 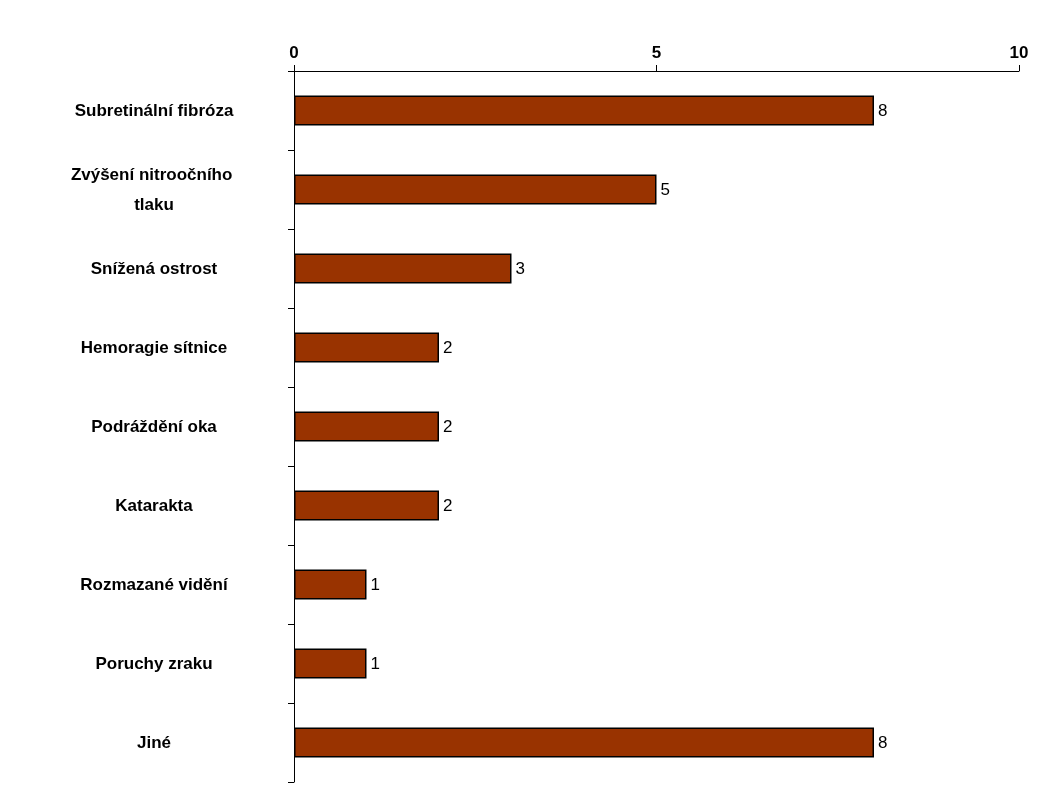 I want to click on data-label: 5, so click(x=665, y=189).